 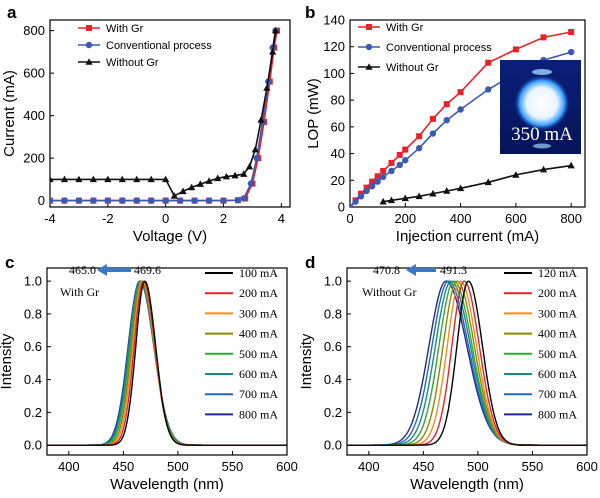 I want to click on y-tick-label: 0.0, so click(x=33, y=445).